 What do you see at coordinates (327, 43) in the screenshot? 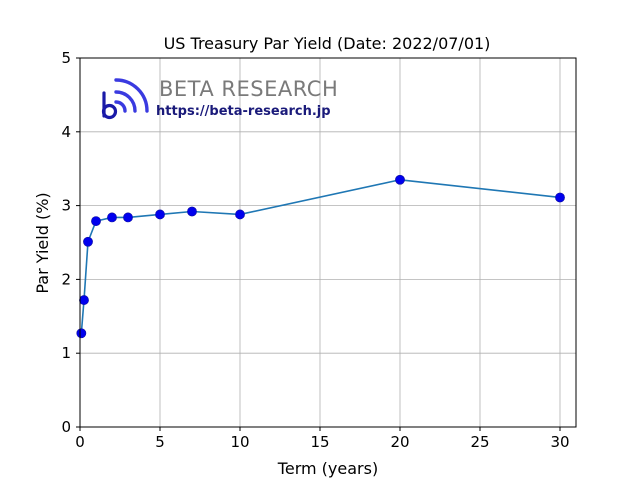
I see `chart-title: US Treasury Par Yield (Date: 2022/07/01)` at bounding box center [327, 43].